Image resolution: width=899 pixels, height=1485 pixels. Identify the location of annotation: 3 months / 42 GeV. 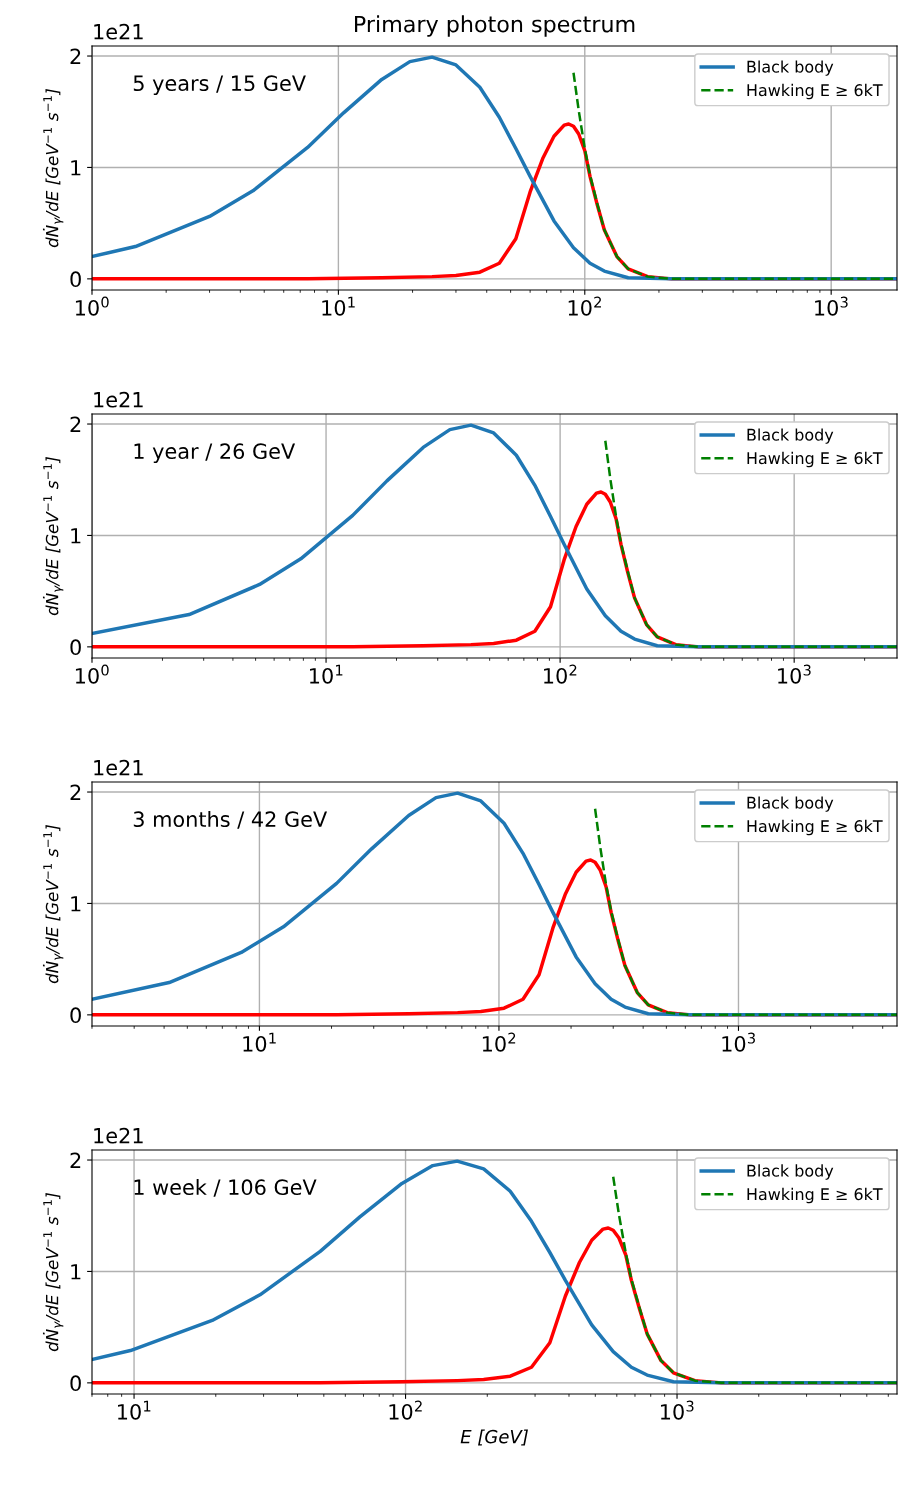
(230, 819).